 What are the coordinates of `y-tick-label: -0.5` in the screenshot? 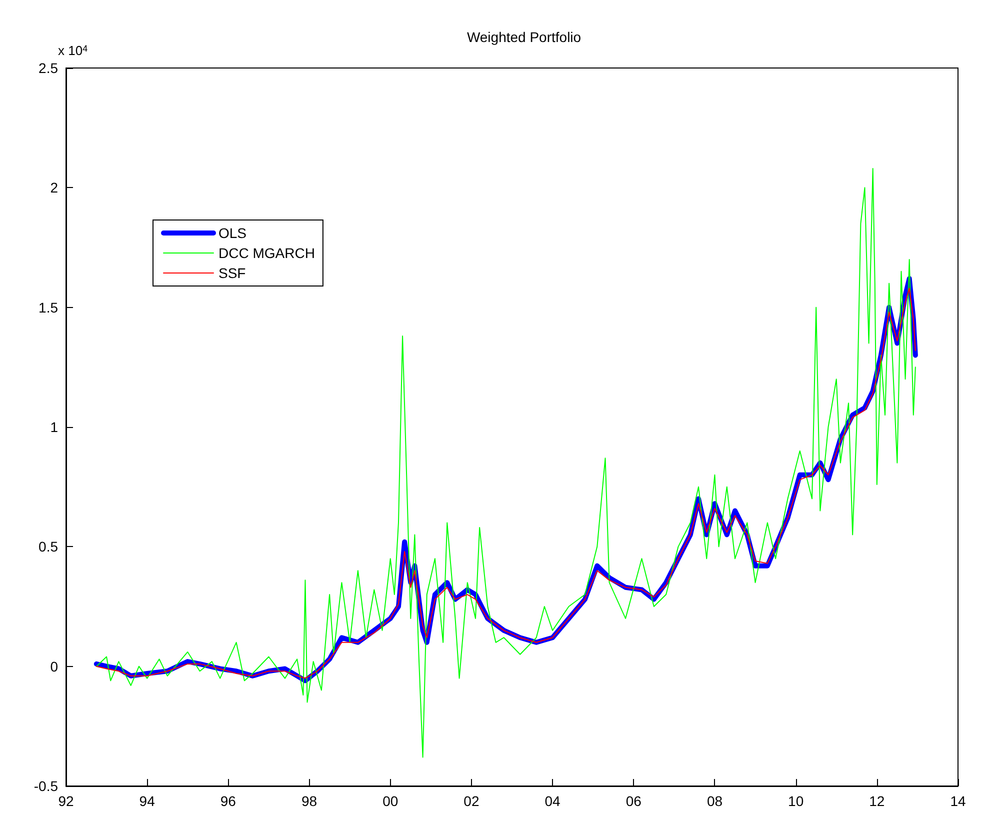 It's located at (46, 786).